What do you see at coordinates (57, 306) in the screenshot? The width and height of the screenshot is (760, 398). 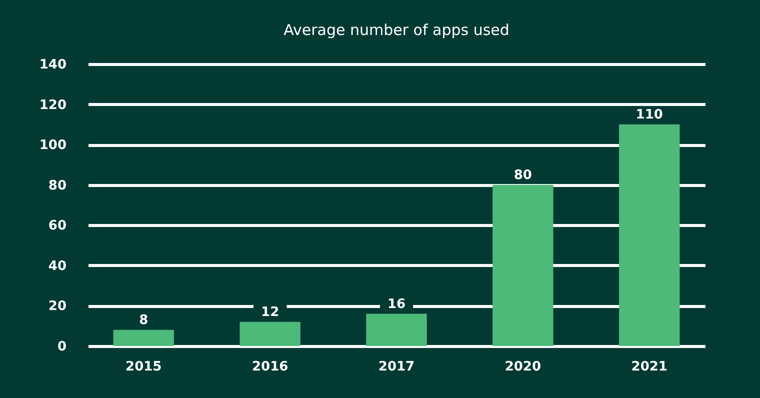 I see `y-tick-label: 20` at bounding box center [57, 306].